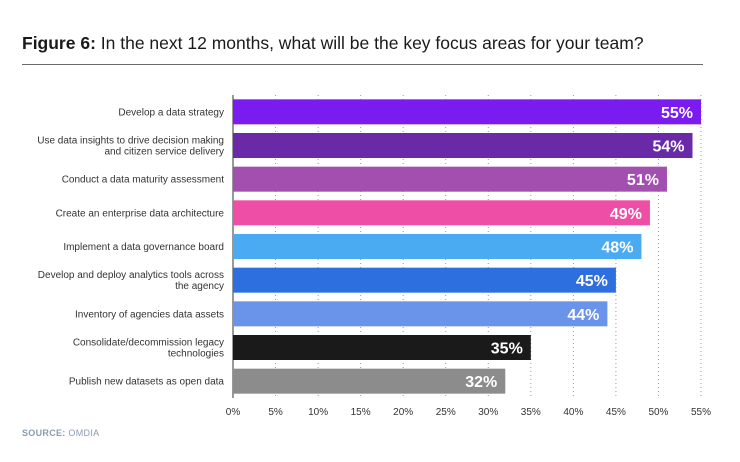  I want to click on bar-value-label: 35%, so click(507, 349).